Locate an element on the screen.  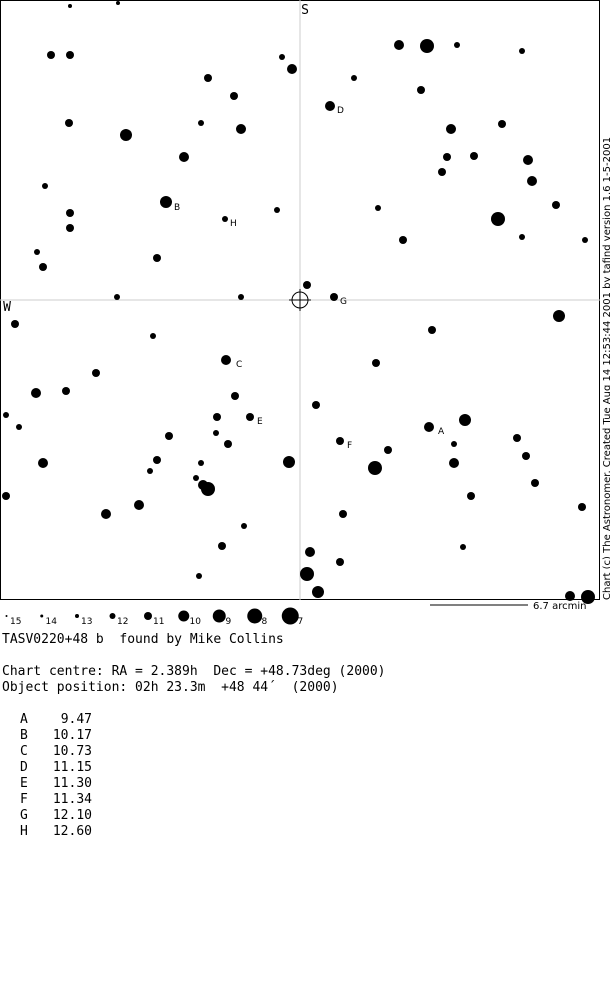
legend-label: 13 is located at coordinates (86, 622).